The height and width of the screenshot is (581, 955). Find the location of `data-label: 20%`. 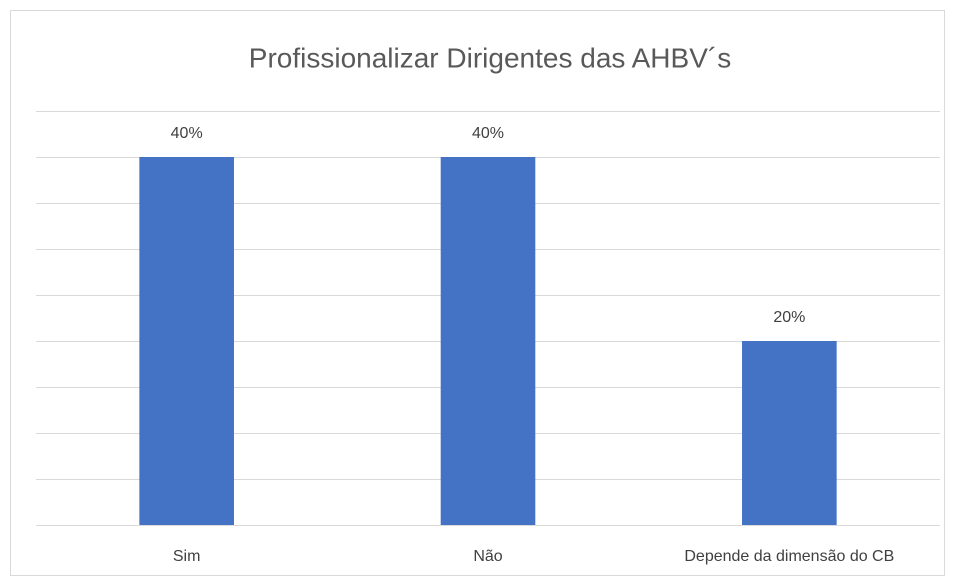

data-label: 20% is located at coordinates (789, 317).